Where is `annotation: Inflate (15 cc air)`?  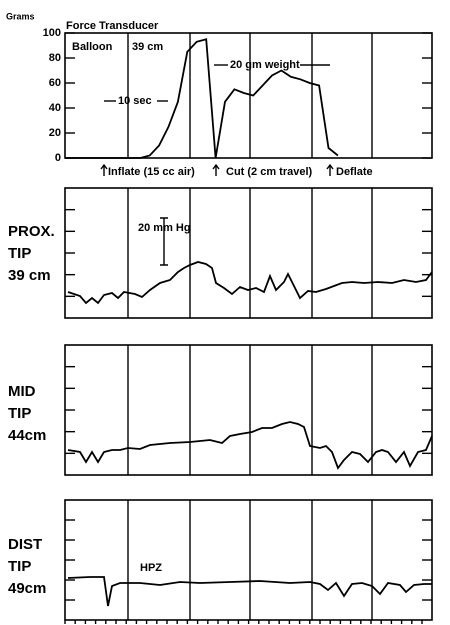 annotation: Inflate (15 cc air) is located at coordinates (151, 172).